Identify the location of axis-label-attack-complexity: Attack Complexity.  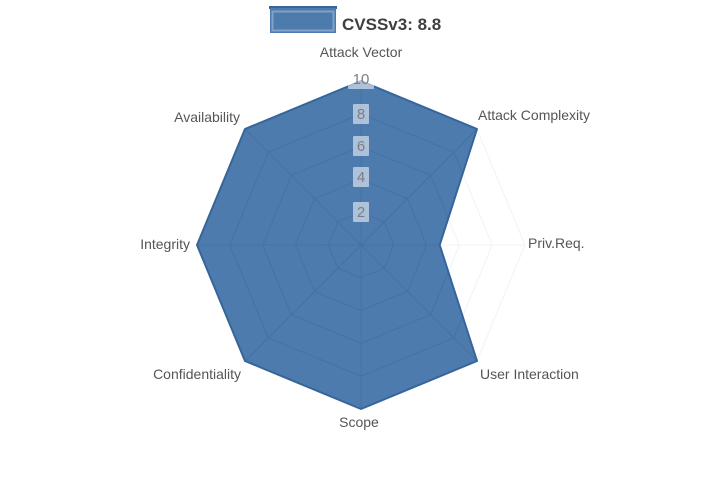
(534, 115).